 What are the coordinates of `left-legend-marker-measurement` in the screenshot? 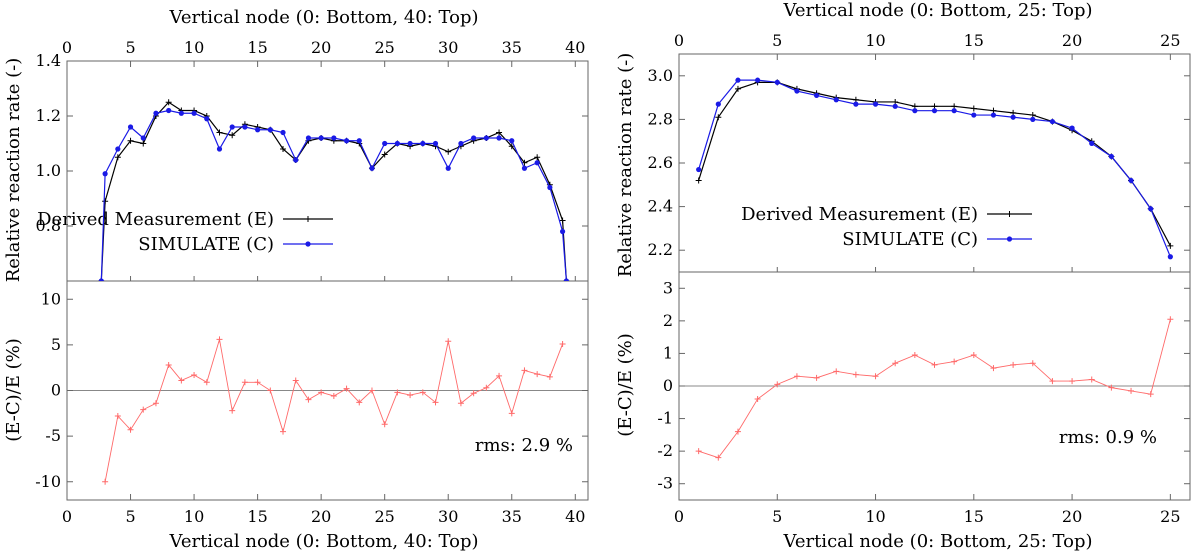 It's located at (308, 219).